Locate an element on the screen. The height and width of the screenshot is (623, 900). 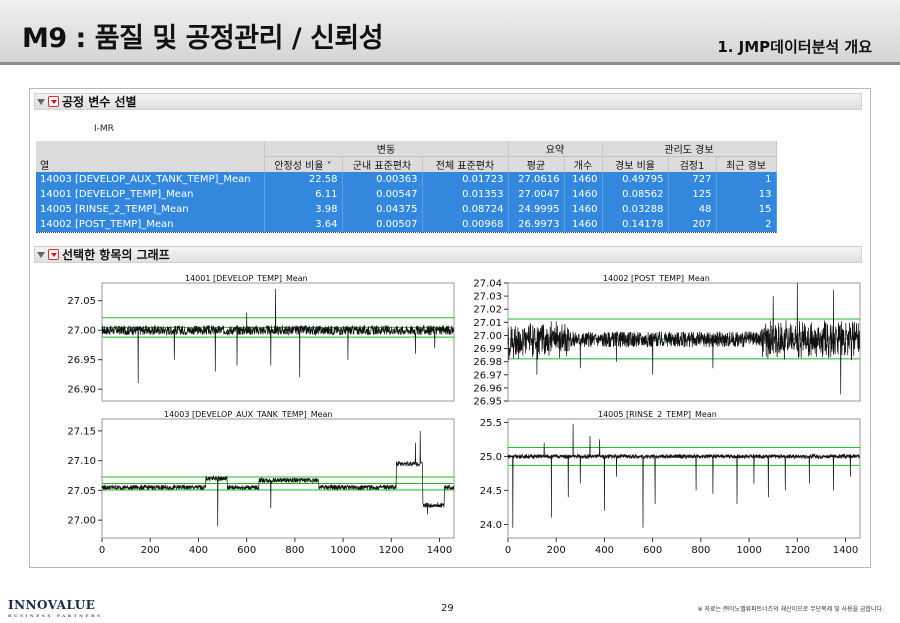
y-tick-label: 27.10 is located at coordinates (81, 461).